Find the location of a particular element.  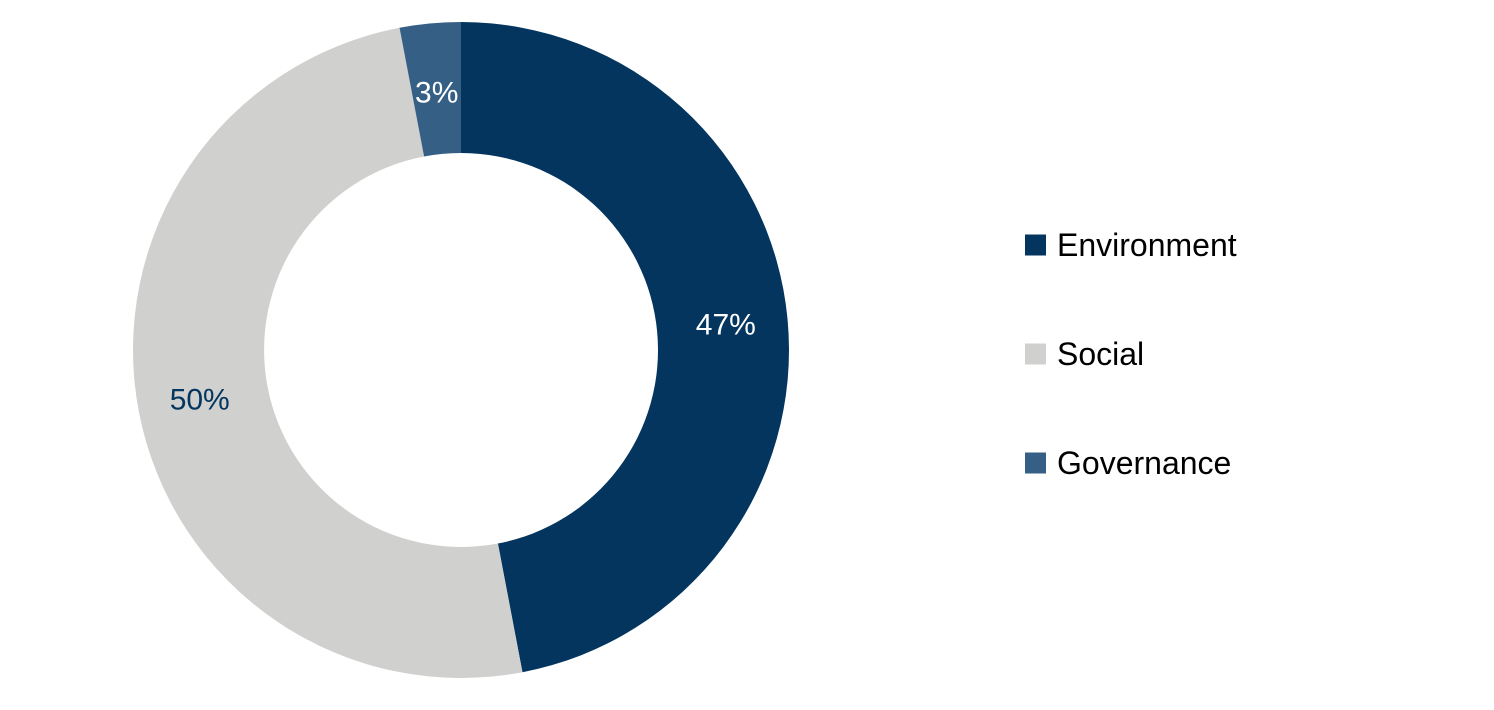

data-label-governance: 3% is located at coordinates (436, 93).